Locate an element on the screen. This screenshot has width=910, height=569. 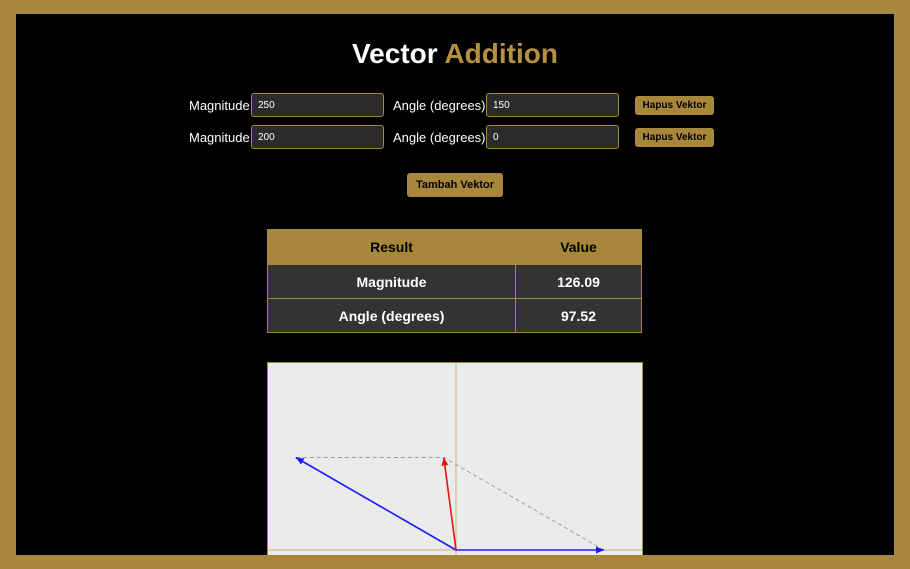
table-row: Magnitude 126.09 is located at coordinates (454, 281).